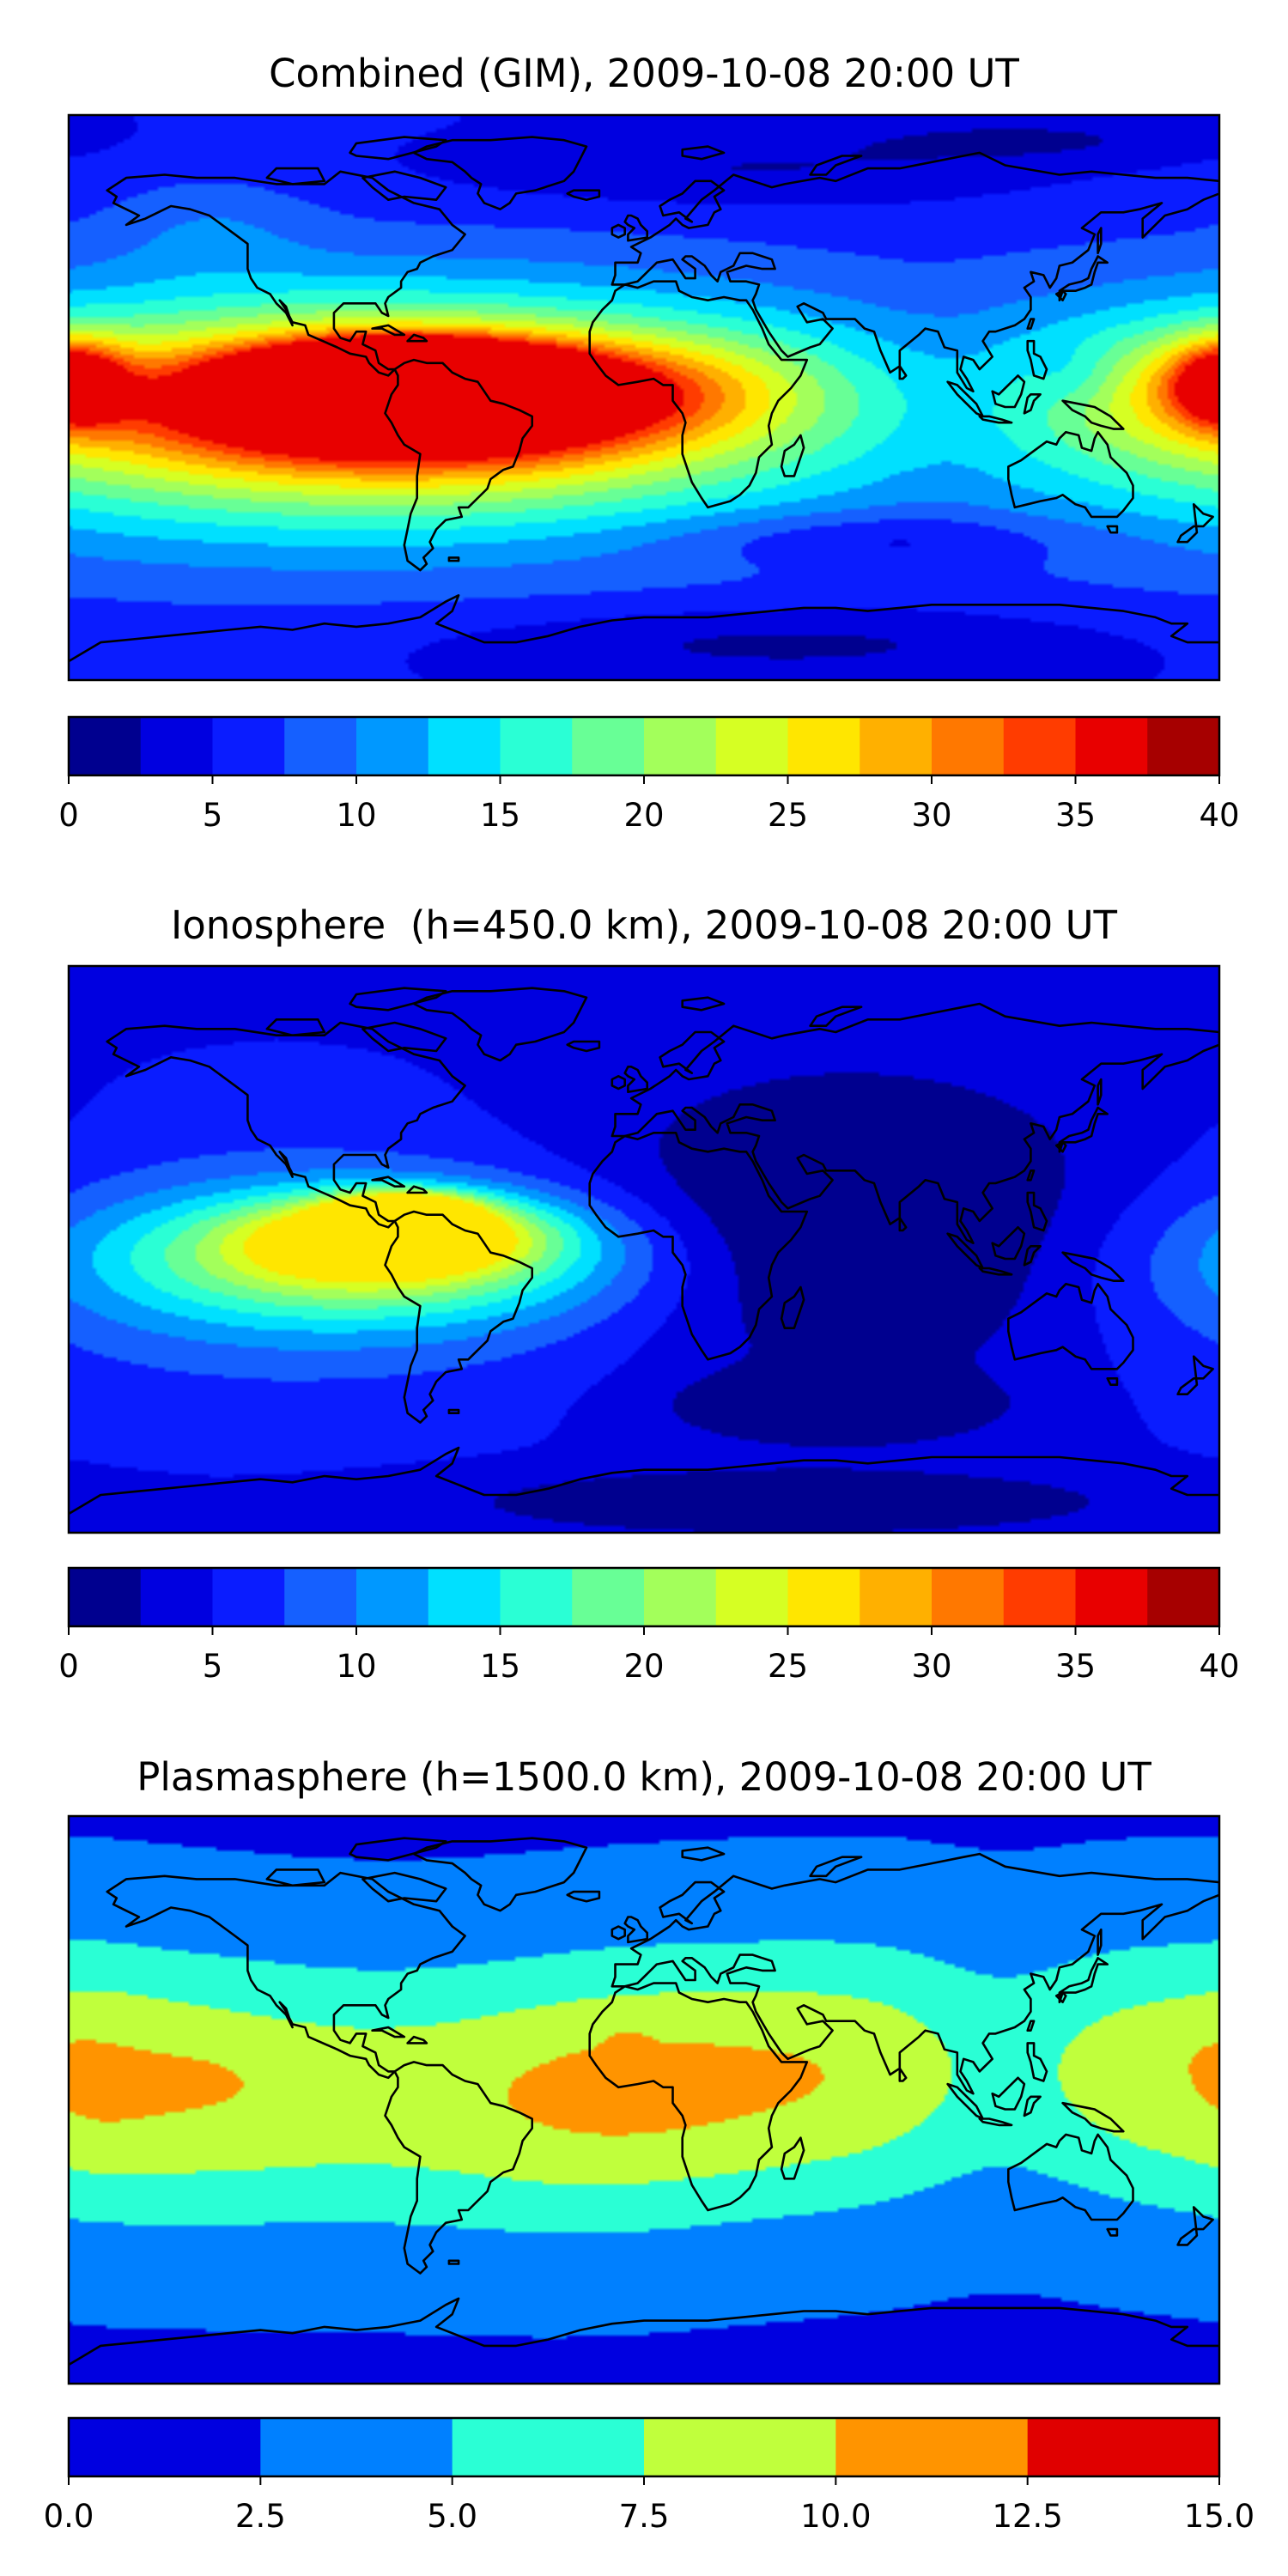  Describe the element at coordinates (388, 330) in the screenshot. I see `coastline-cuba` at that location.